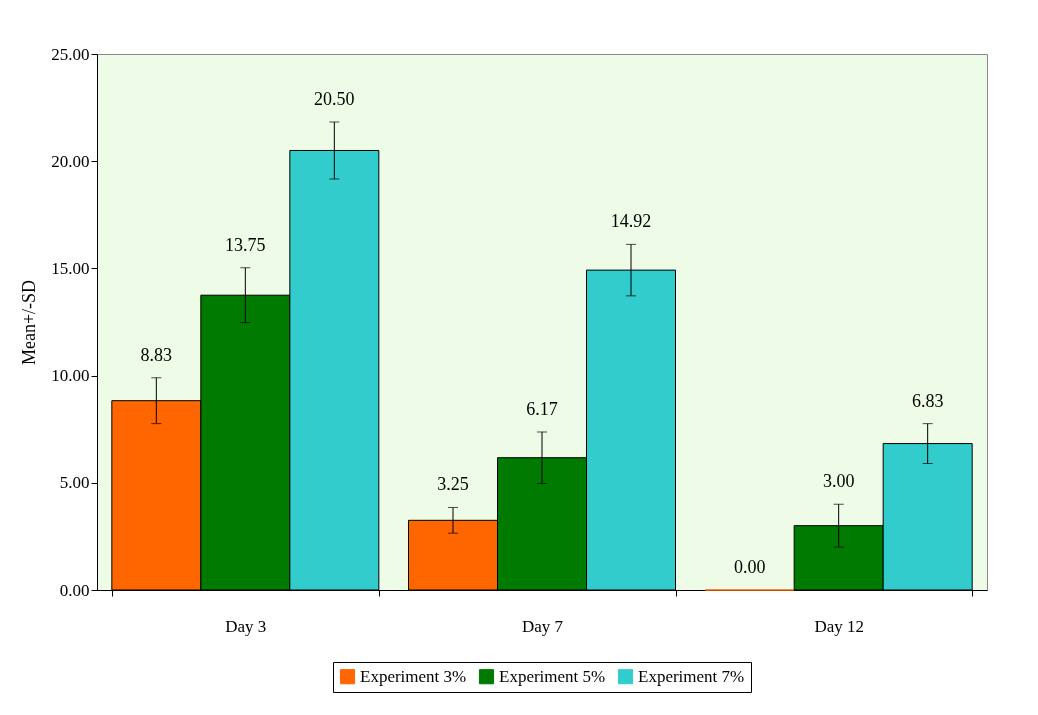 The image size is (1038, 715). Describe the element at coordinates (70, 161) in the screenshot. I see `y-tick-label: 20.00` at that location.